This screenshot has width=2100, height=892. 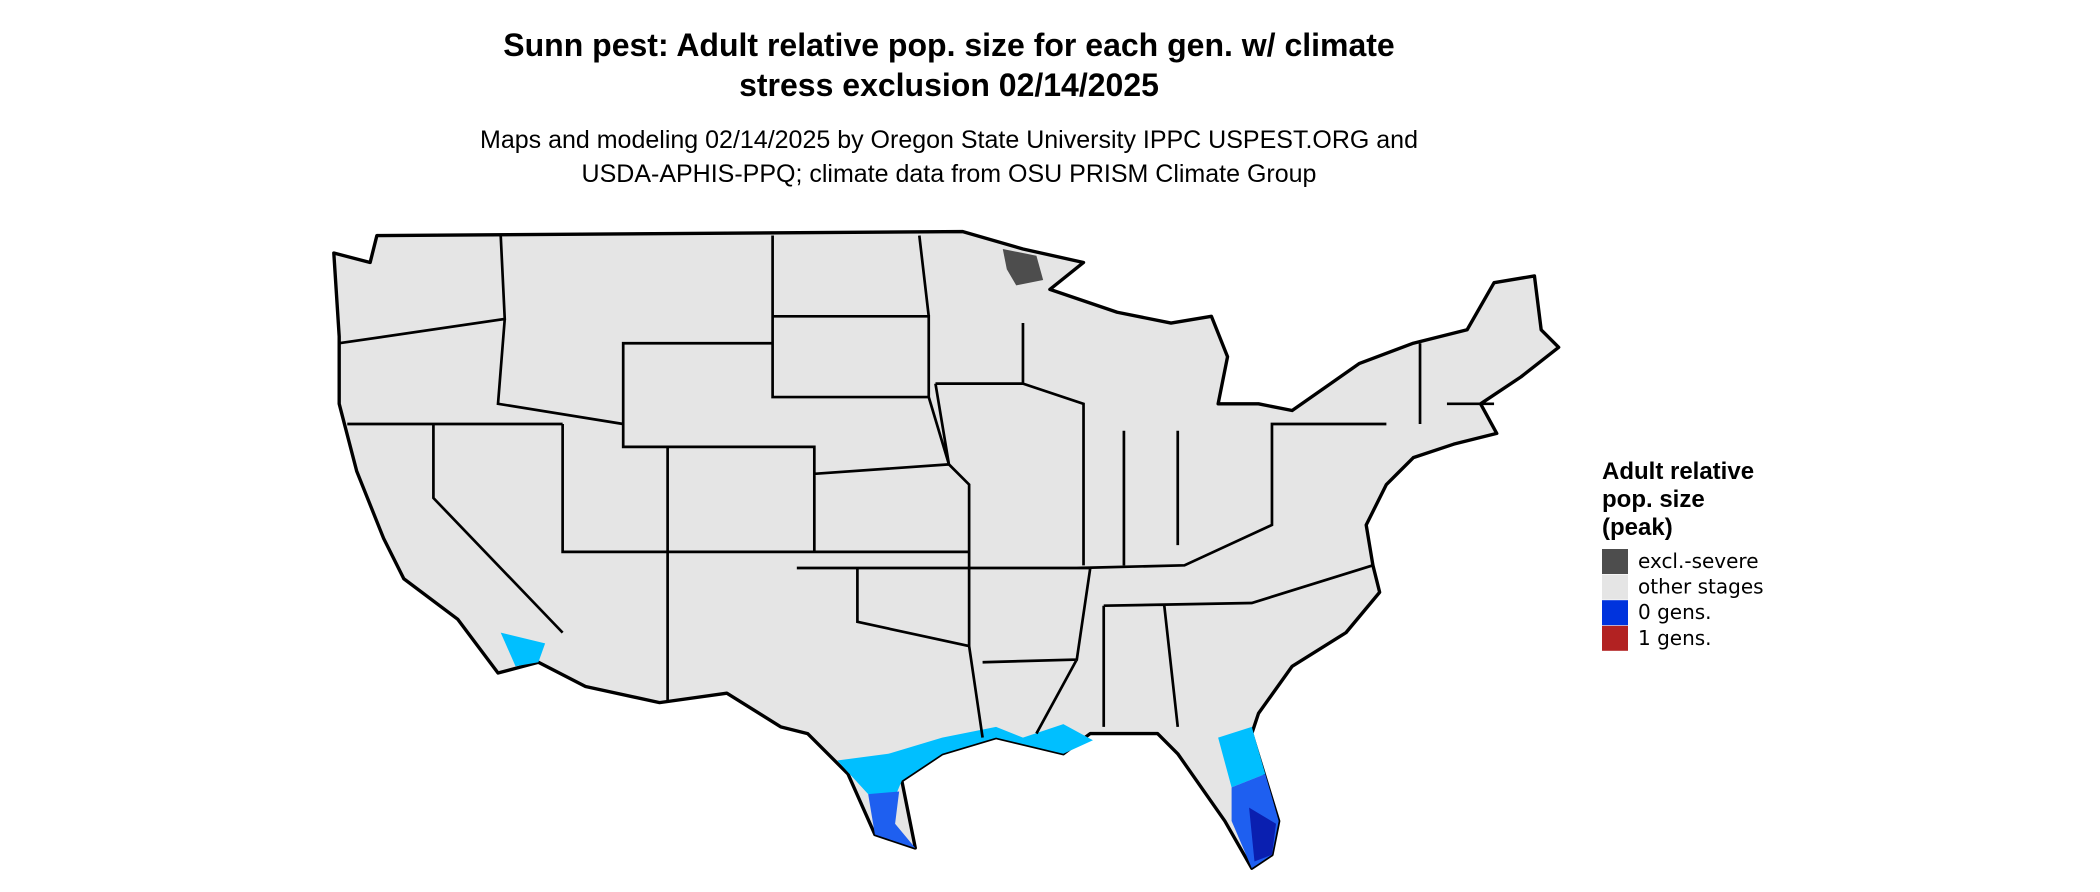 What do you see at coordinates (1675, 638) in the screenshot?
I see `legend-label: 1 gens.` at bounding box center [1675, 638].